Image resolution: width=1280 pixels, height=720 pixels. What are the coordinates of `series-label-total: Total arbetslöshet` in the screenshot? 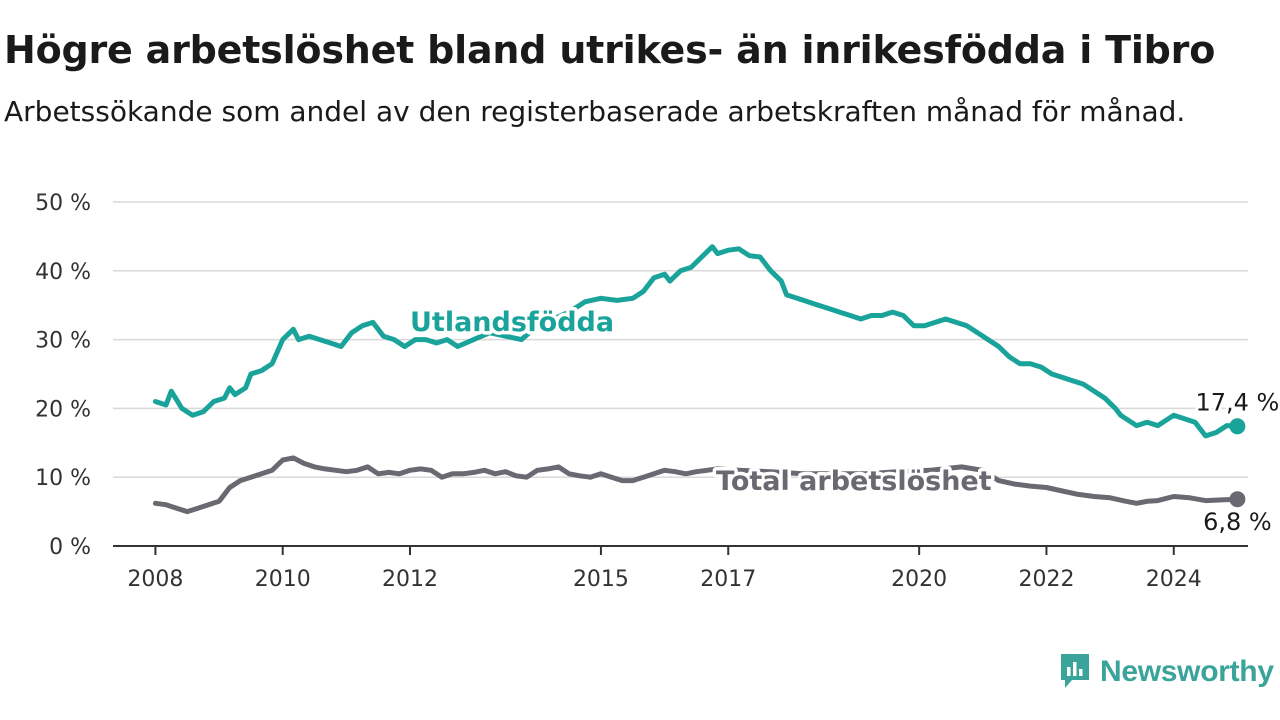 It's located at (854, 481).